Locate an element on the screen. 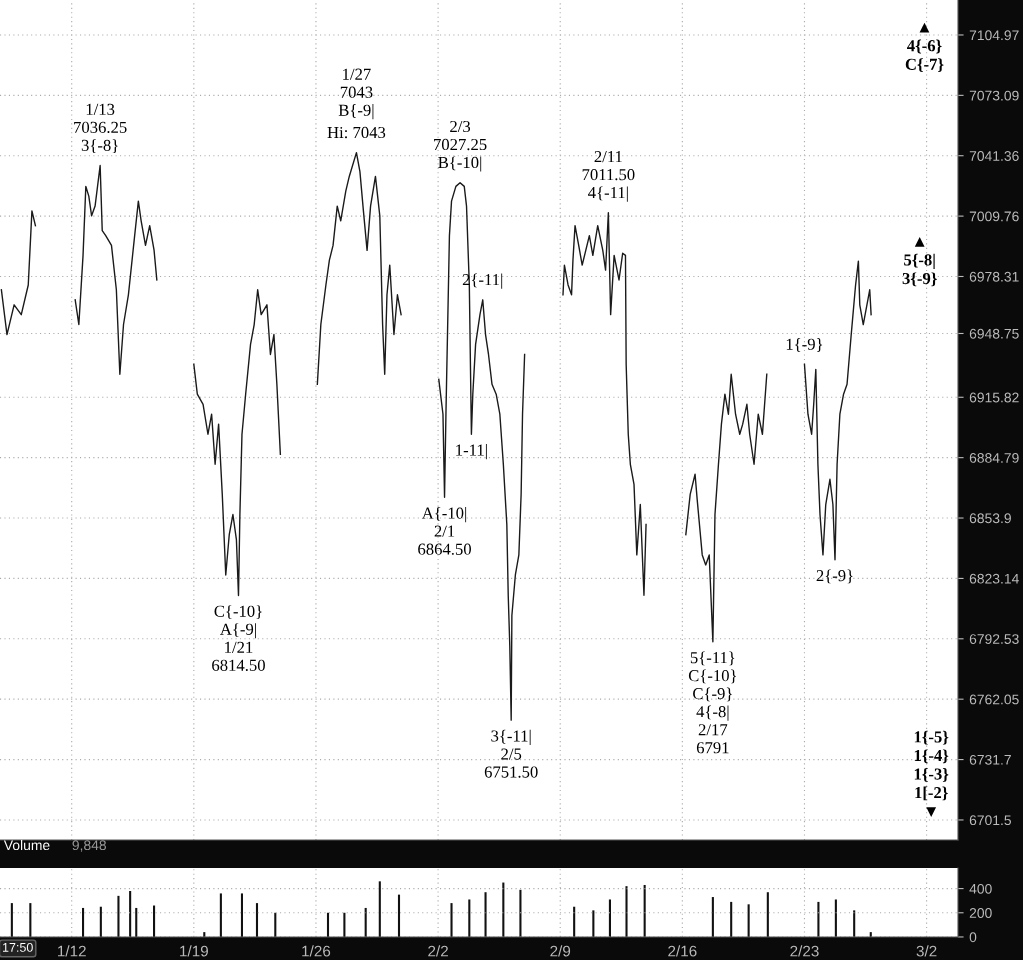 This screenshot has height=960, width=1023. x-tick-label: 3/2 is located at coordinates (926, 951).